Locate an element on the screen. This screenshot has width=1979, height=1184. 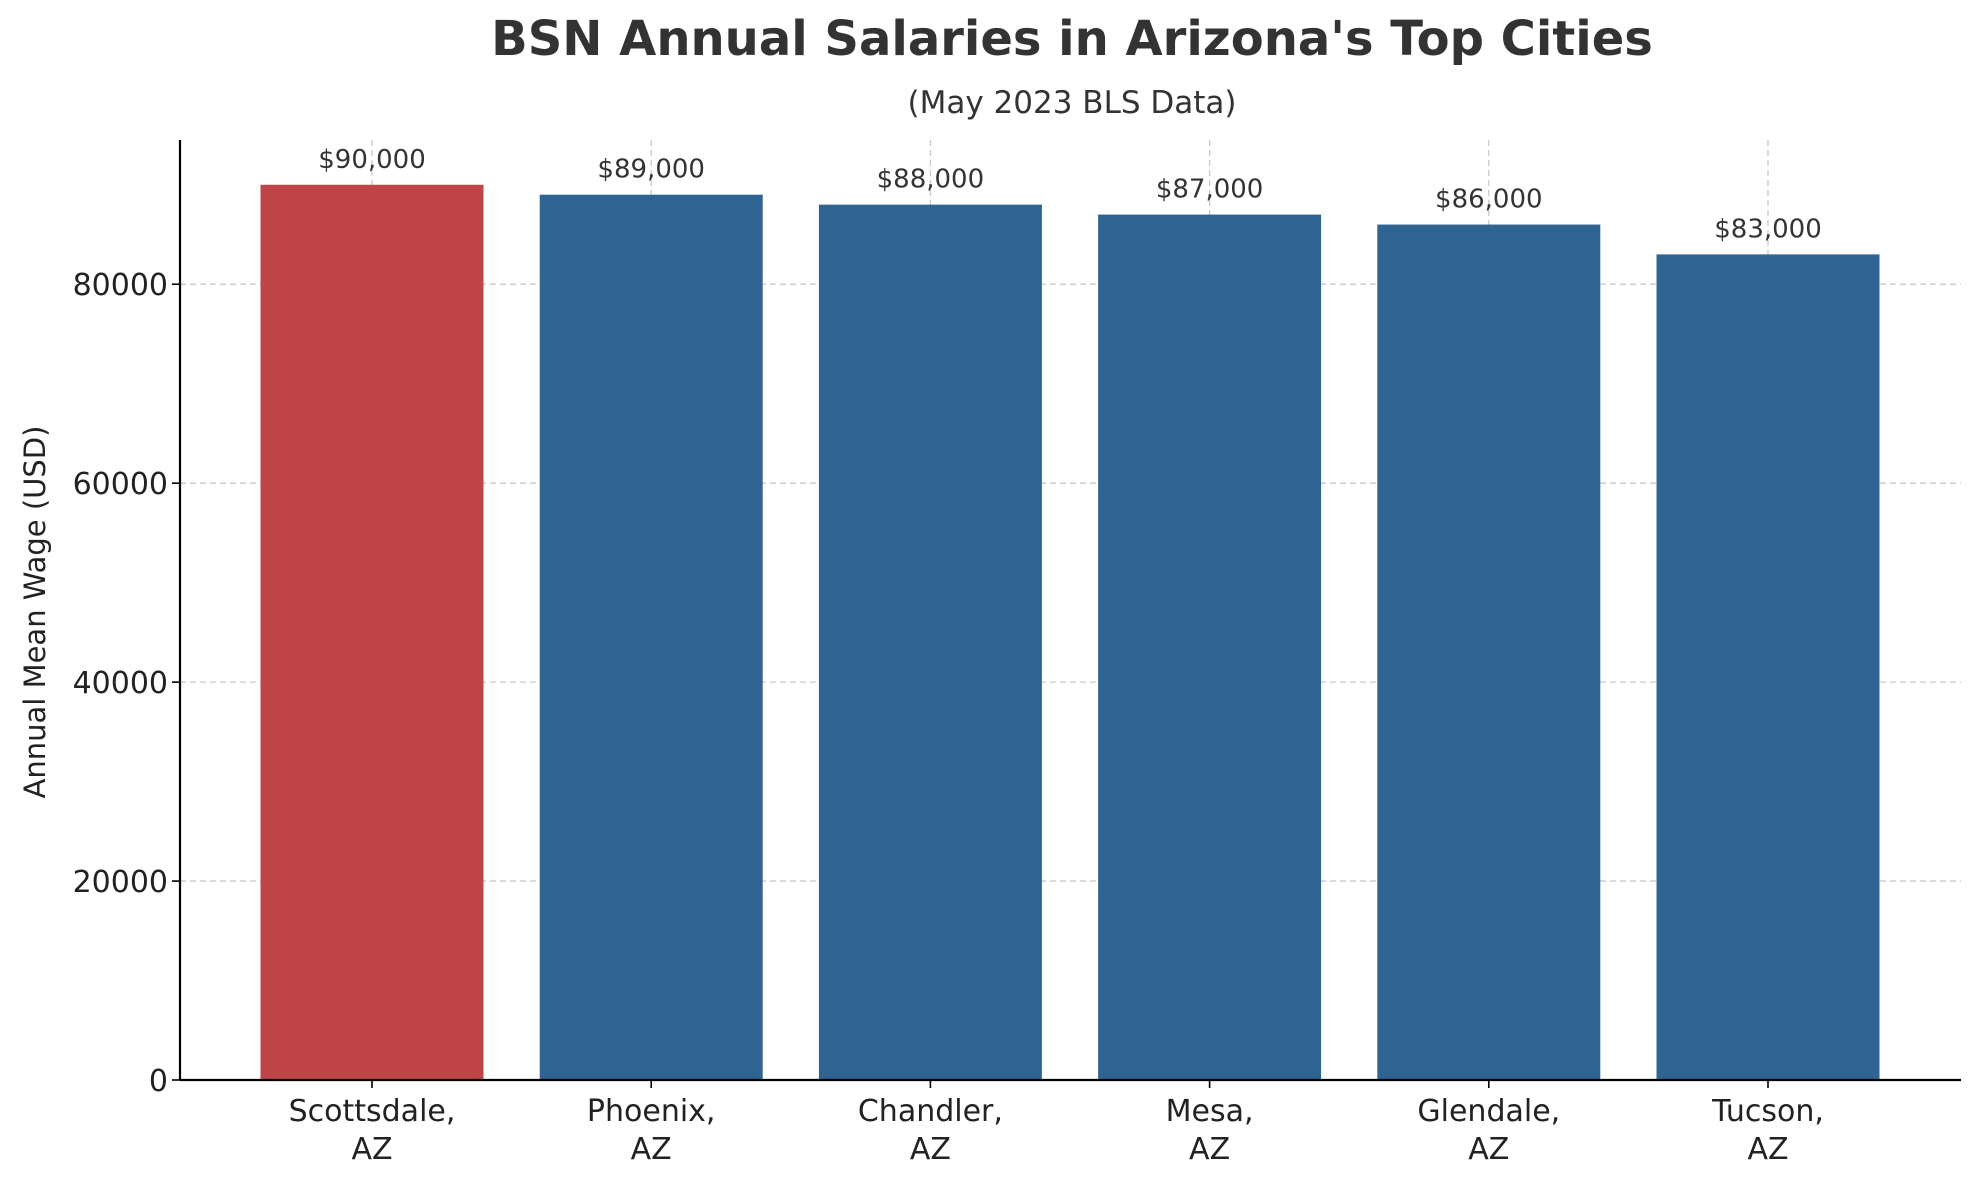
bar-phoenix is located at coordinates (651, 637).